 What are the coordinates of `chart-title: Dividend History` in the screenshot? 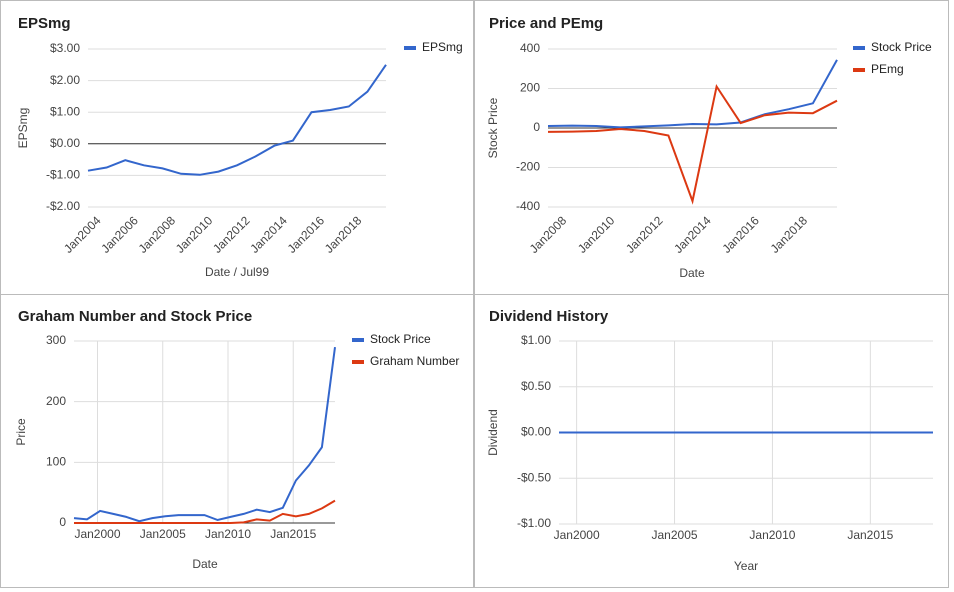 It's located at (549, 316).